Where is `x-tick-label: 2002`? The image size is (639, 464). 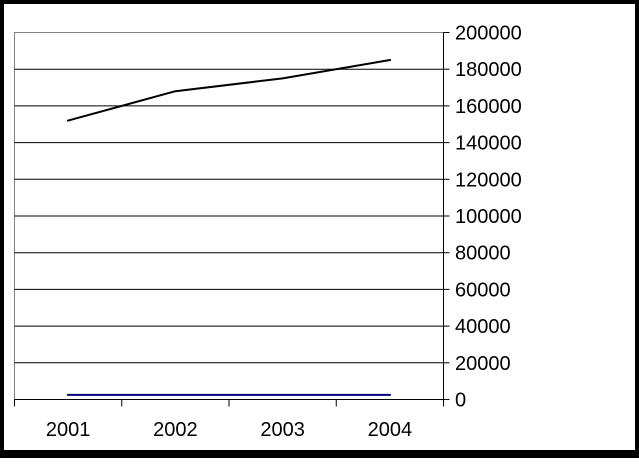
x-tick-label: 2002 is located at coordinates (175, 430).